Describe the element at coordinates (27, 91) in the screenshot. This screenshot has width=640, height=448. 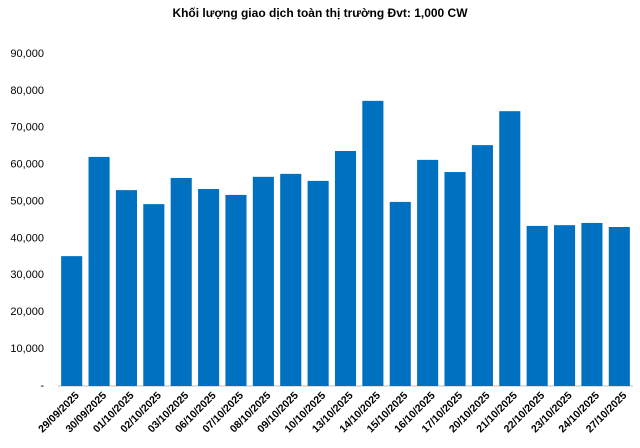
I see `y-tick-label: 80,000` at that location.